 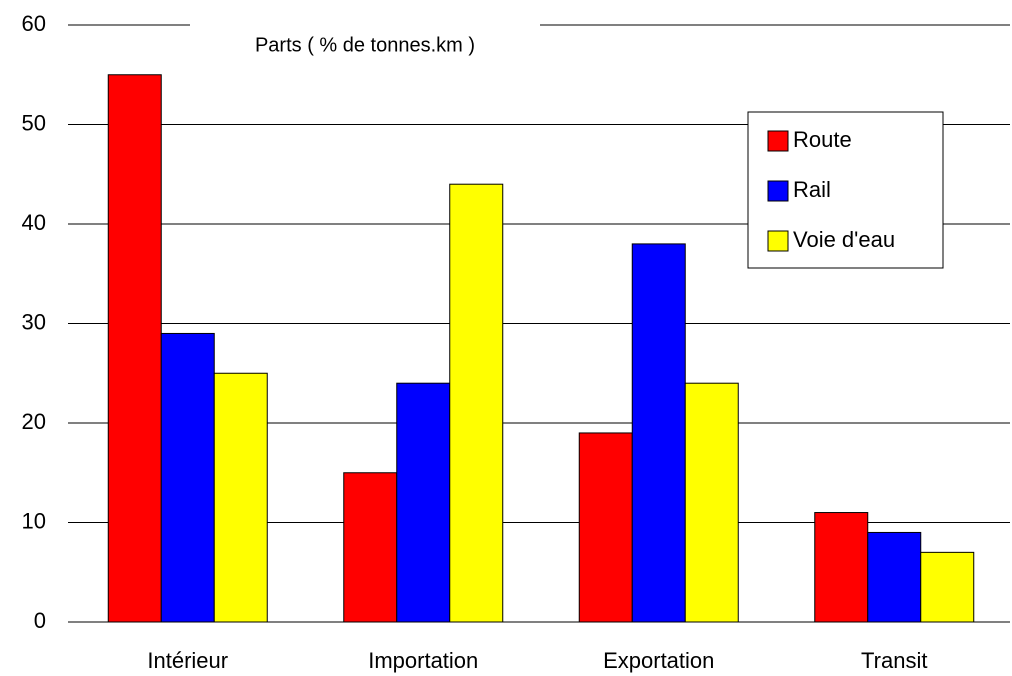 What do you see at coordinates (34, 23) in the screenshot?
I see `y-tick-label: 60` at bounding box center [34, 23].